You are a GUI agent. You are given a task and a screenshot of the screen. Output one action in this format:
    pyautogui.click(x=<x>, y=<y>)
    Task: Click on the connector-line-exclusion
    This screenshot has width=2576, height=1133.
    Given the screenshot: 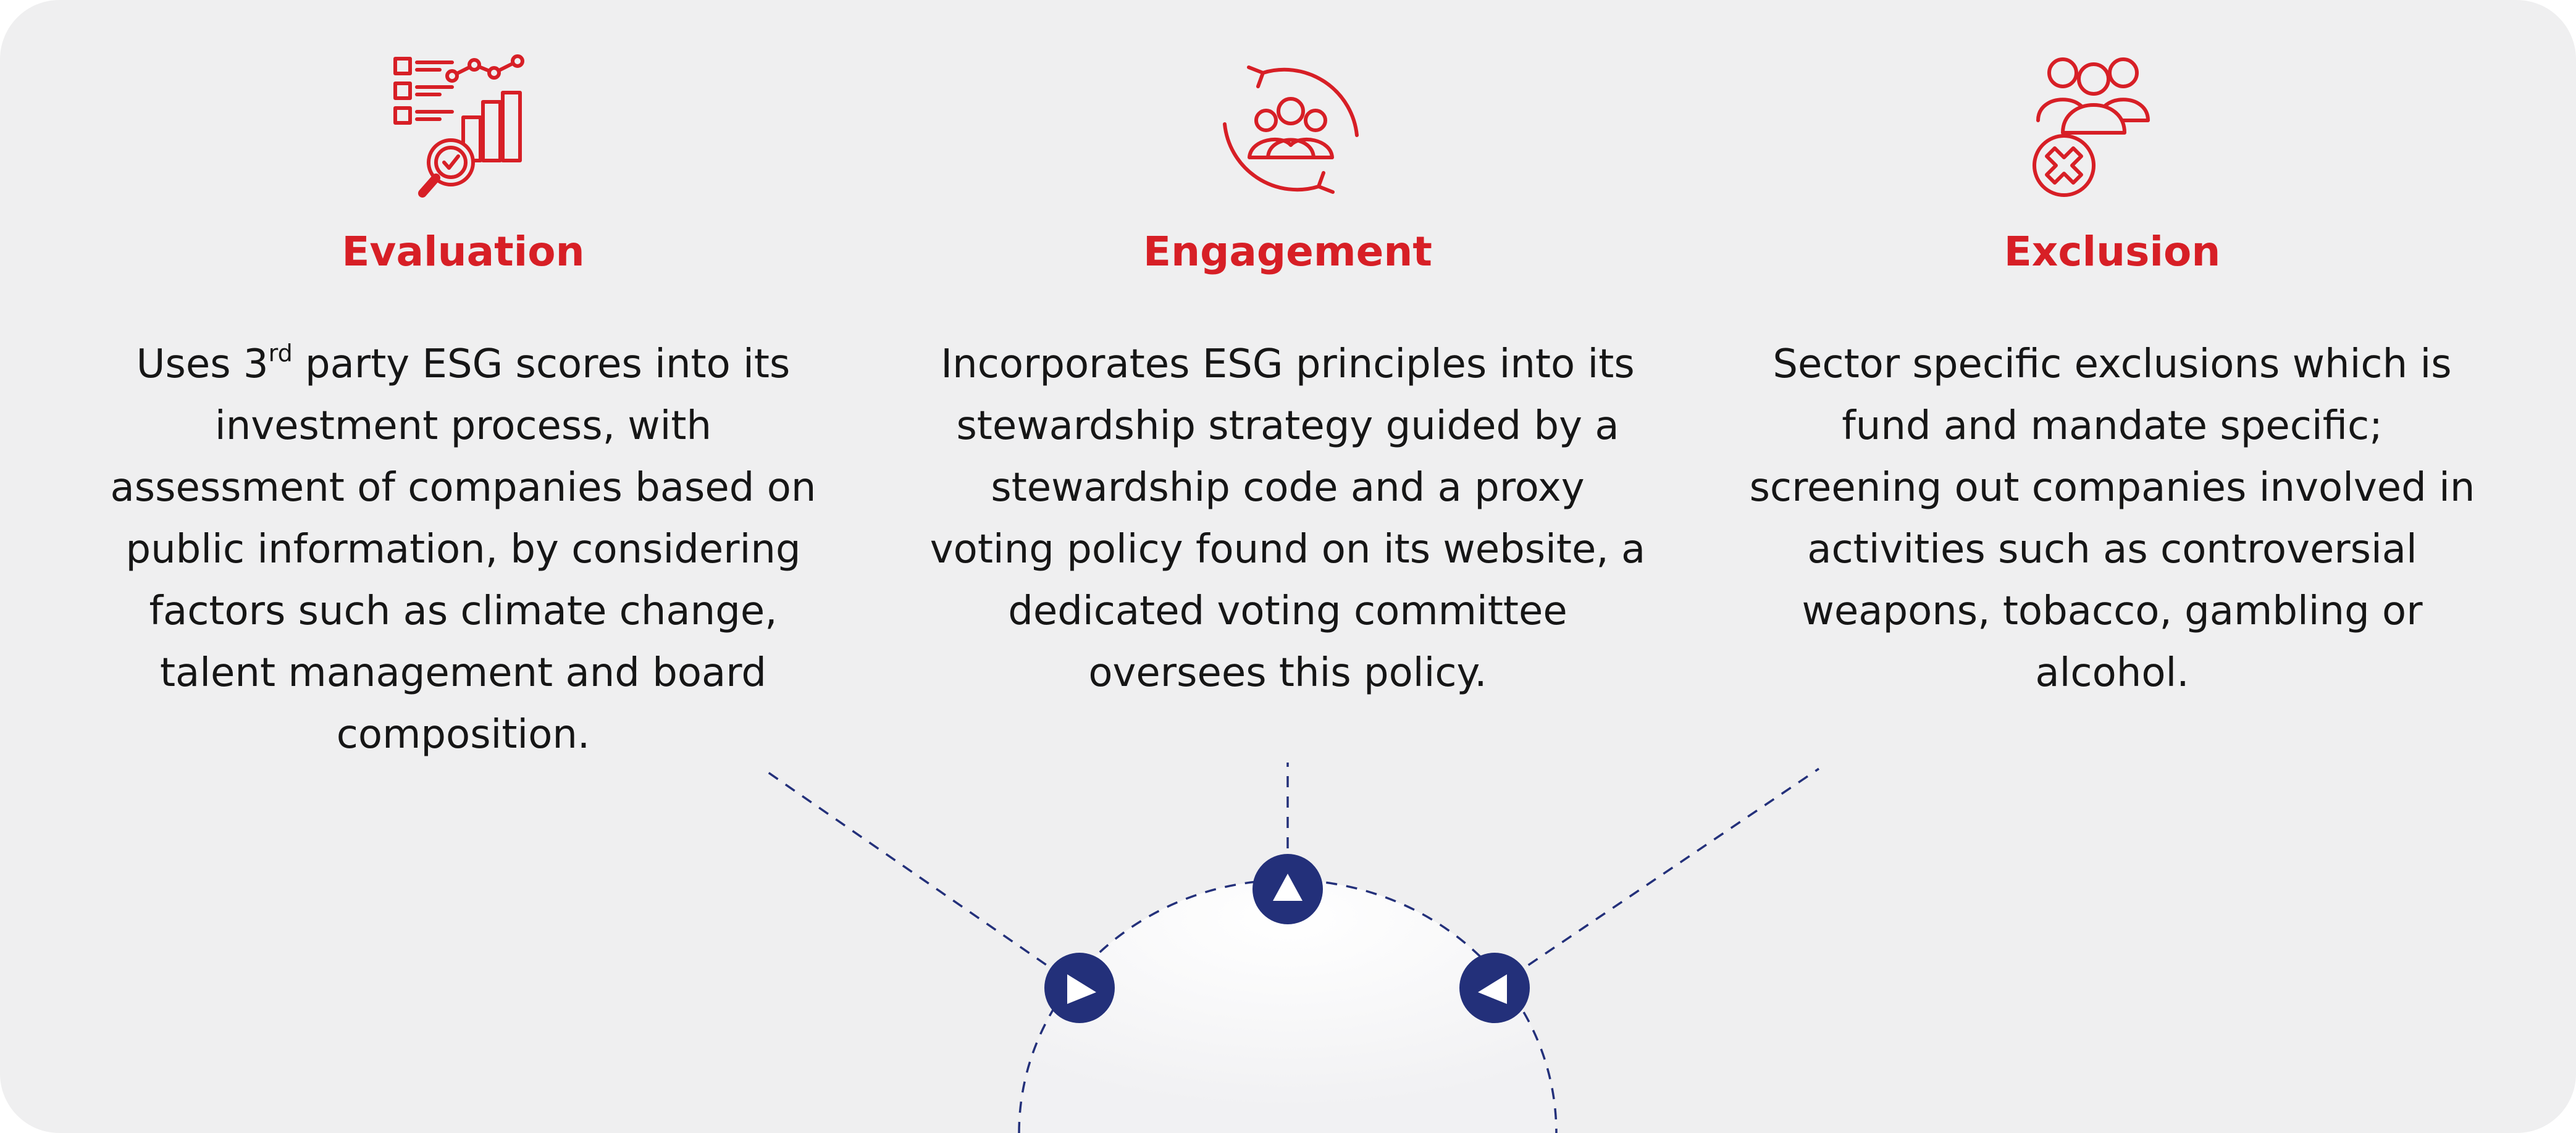 What is the action you would take?
    pyautogui.click(x=1657, y=878)
    